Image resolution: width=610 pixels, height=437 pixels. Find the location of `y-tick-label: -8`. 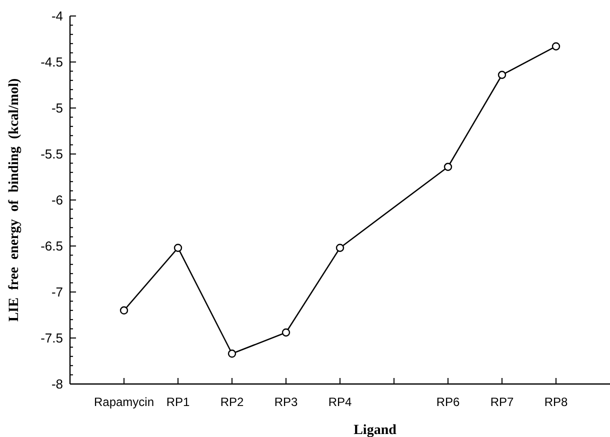

y-tick-label: -8 is located at coordinates (57, 384).